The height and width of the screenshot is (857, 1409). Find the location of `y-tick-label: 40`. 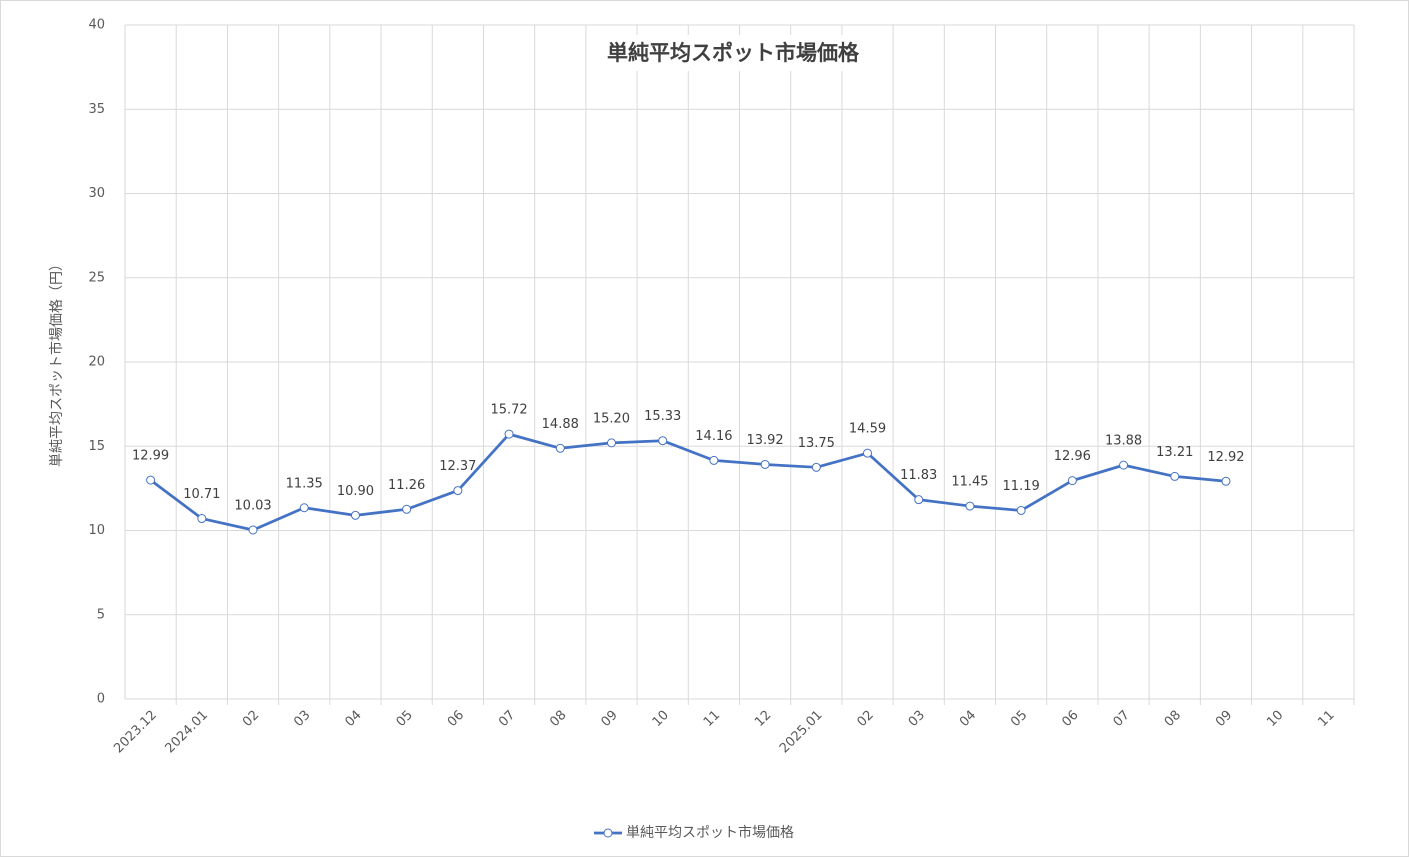

y-tick-label: 40 is located at coordinates (96, 25).